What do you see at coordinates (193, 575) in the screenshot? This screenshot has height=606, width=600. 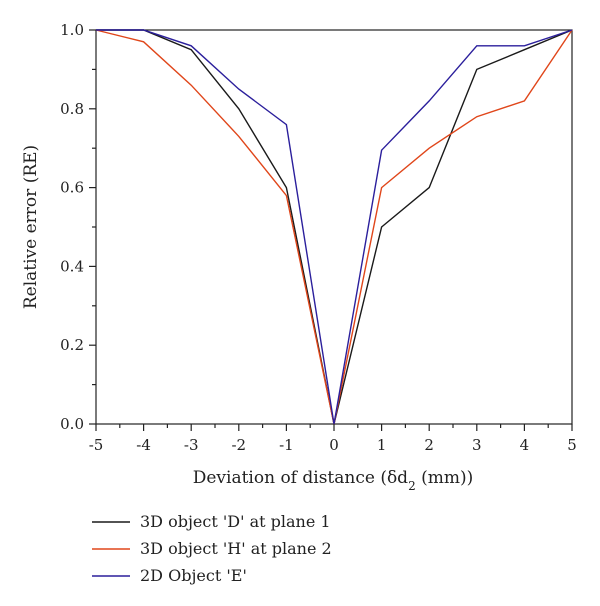 I see `legend-label-3: 2D Object 'E'` at bounding box center [193, 575].